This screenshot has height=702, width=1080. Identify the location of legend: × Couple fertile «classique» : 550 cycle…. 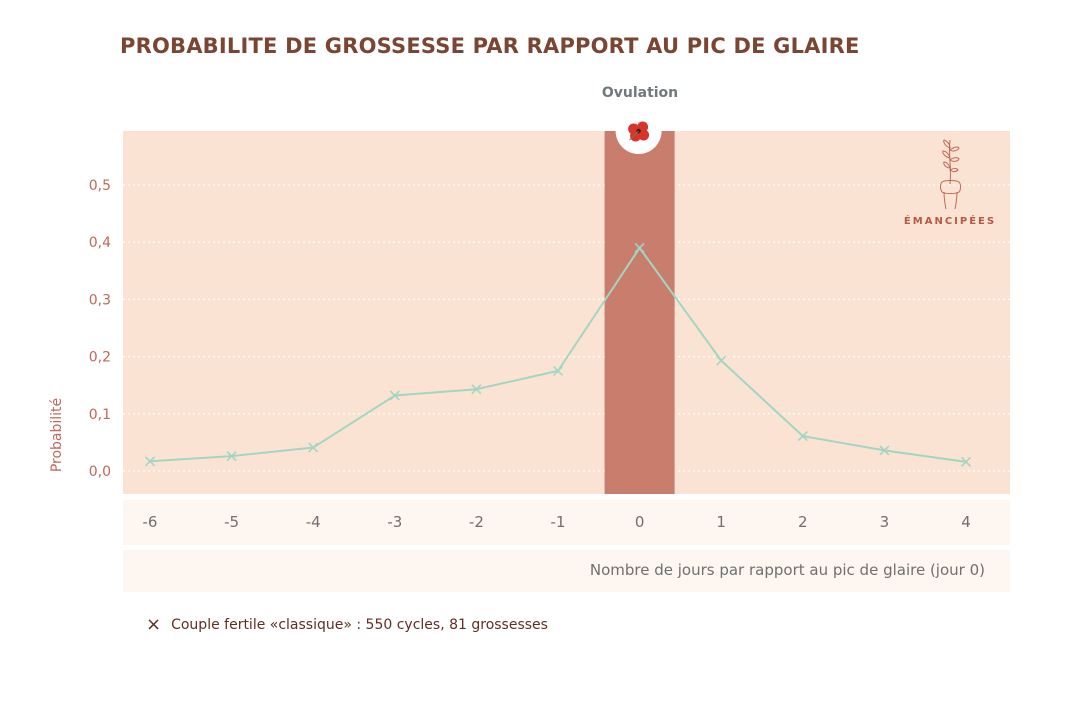
(347, 625).